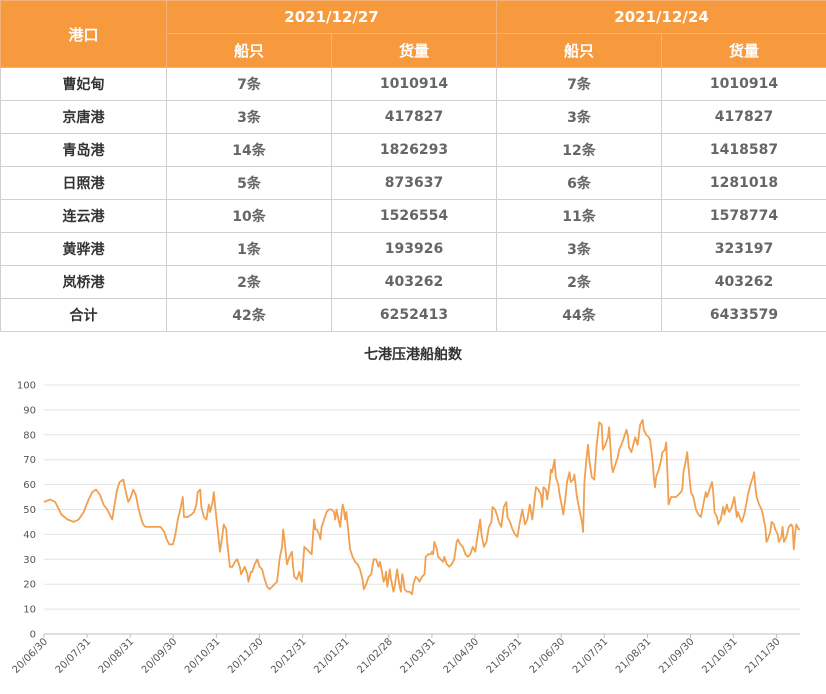 The image size is (826, 694). What do you see at coordinates (505, 656) in the screenshot?
I see `x-tick-label: 21/05/31` at bounding box center [505, 656].